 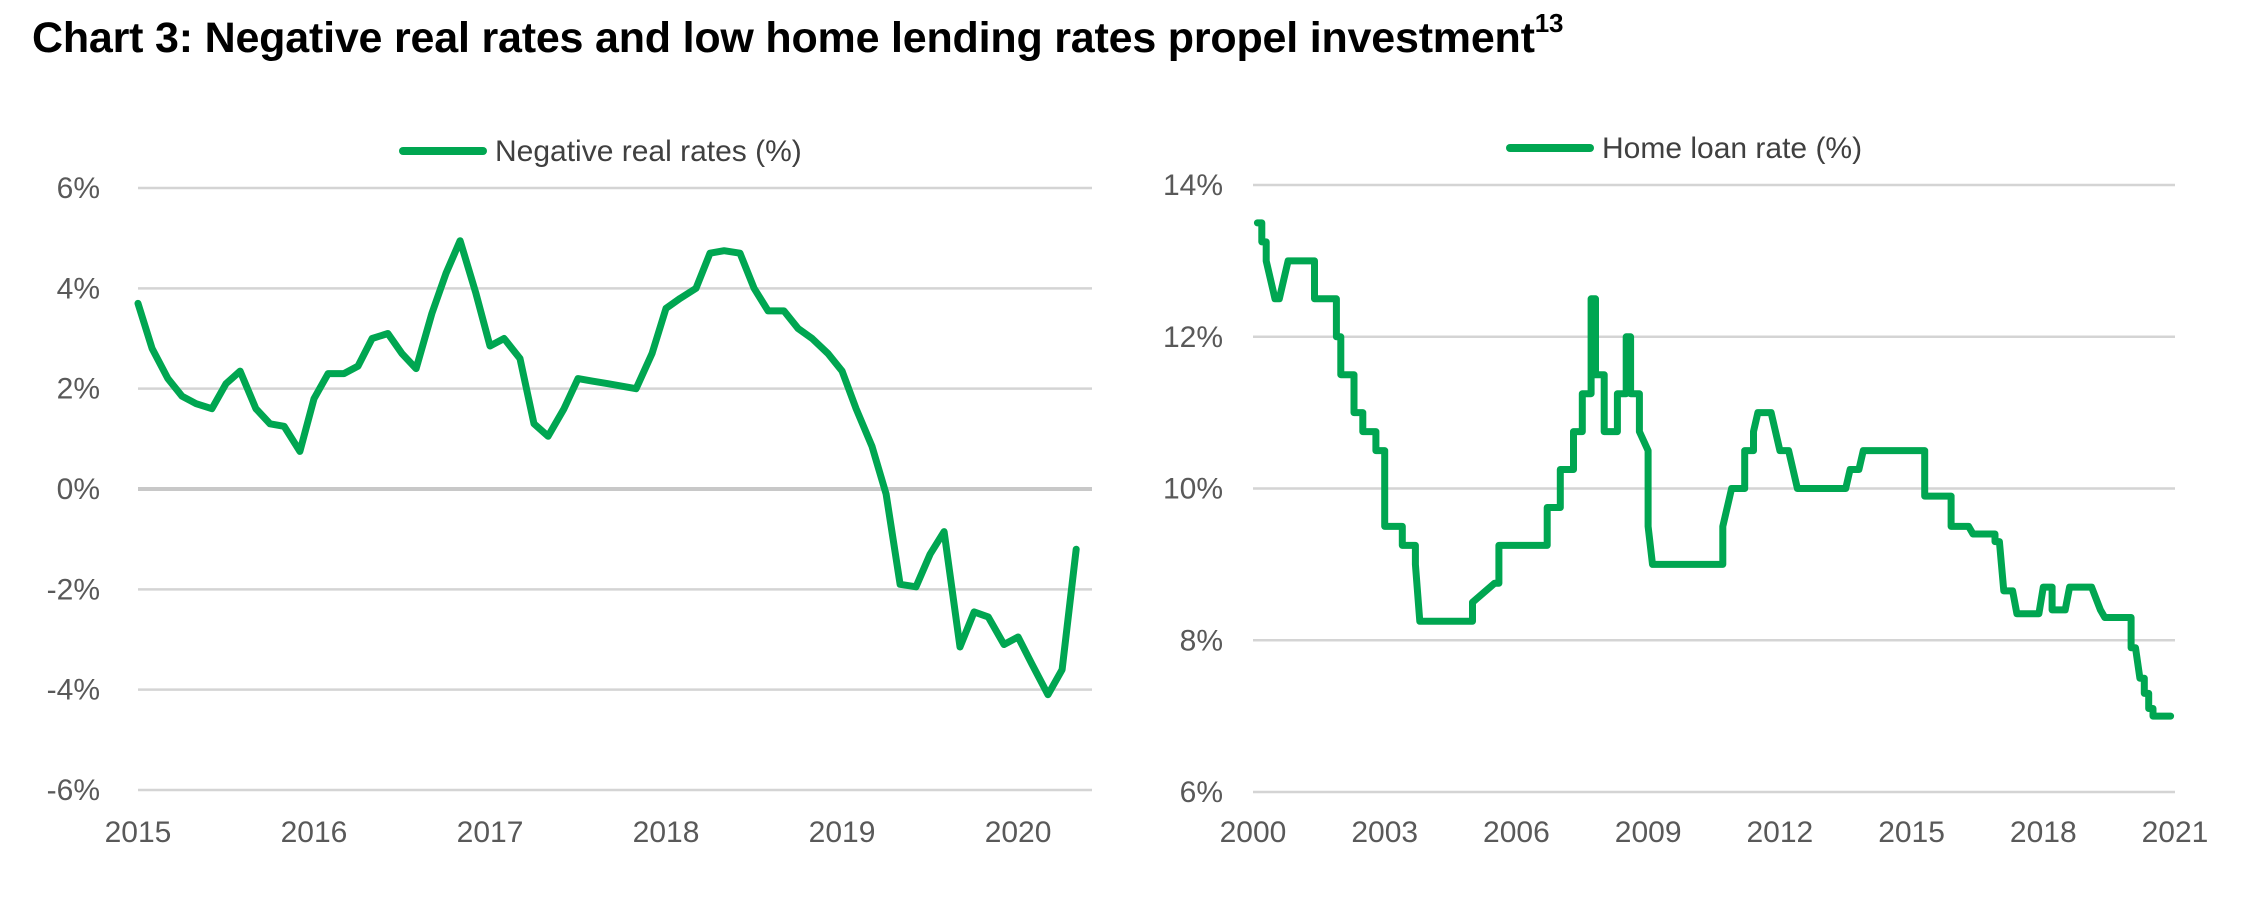 What do you see at coordinates (1549, 23) in the screenshot?
I see `title-footnote: 13` at bounding box center [1549, 23].